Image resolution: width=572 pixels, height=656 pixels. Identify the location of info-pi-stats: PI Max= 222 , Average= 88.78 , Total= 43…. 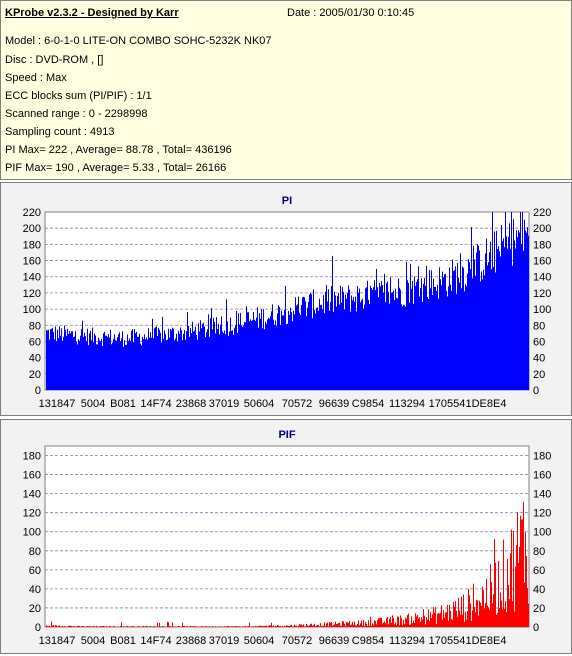
(118, 150).